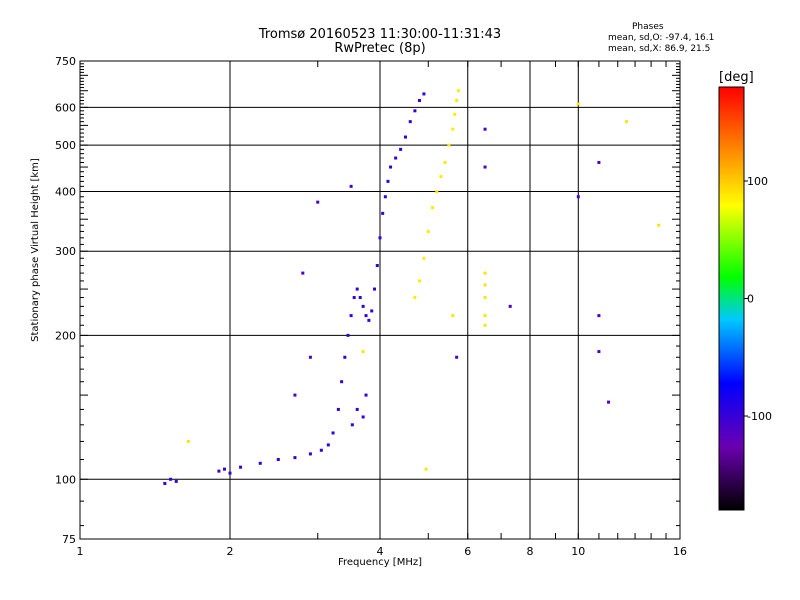 The height and width of the screenshot is (600, 800). What do you see at coordinates (661, 38) in the screenshot?
I see `phases-o-stats: mean, sd,O: -97.4, 16.1` at bounding box center [661, 38].